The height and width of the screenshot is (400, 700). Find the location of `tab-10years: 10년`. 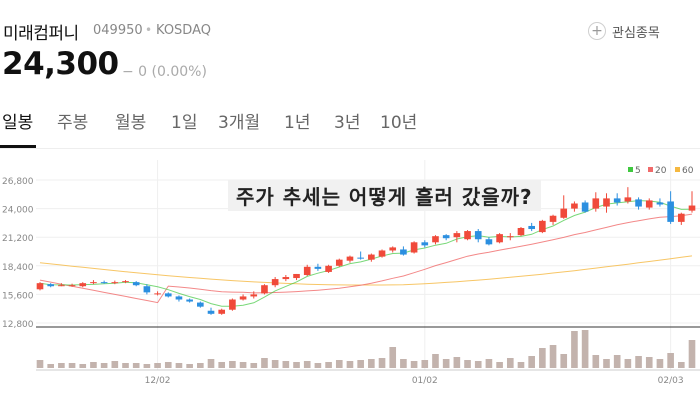

tab-10years: 10년 is located at coordinates (399, 123).